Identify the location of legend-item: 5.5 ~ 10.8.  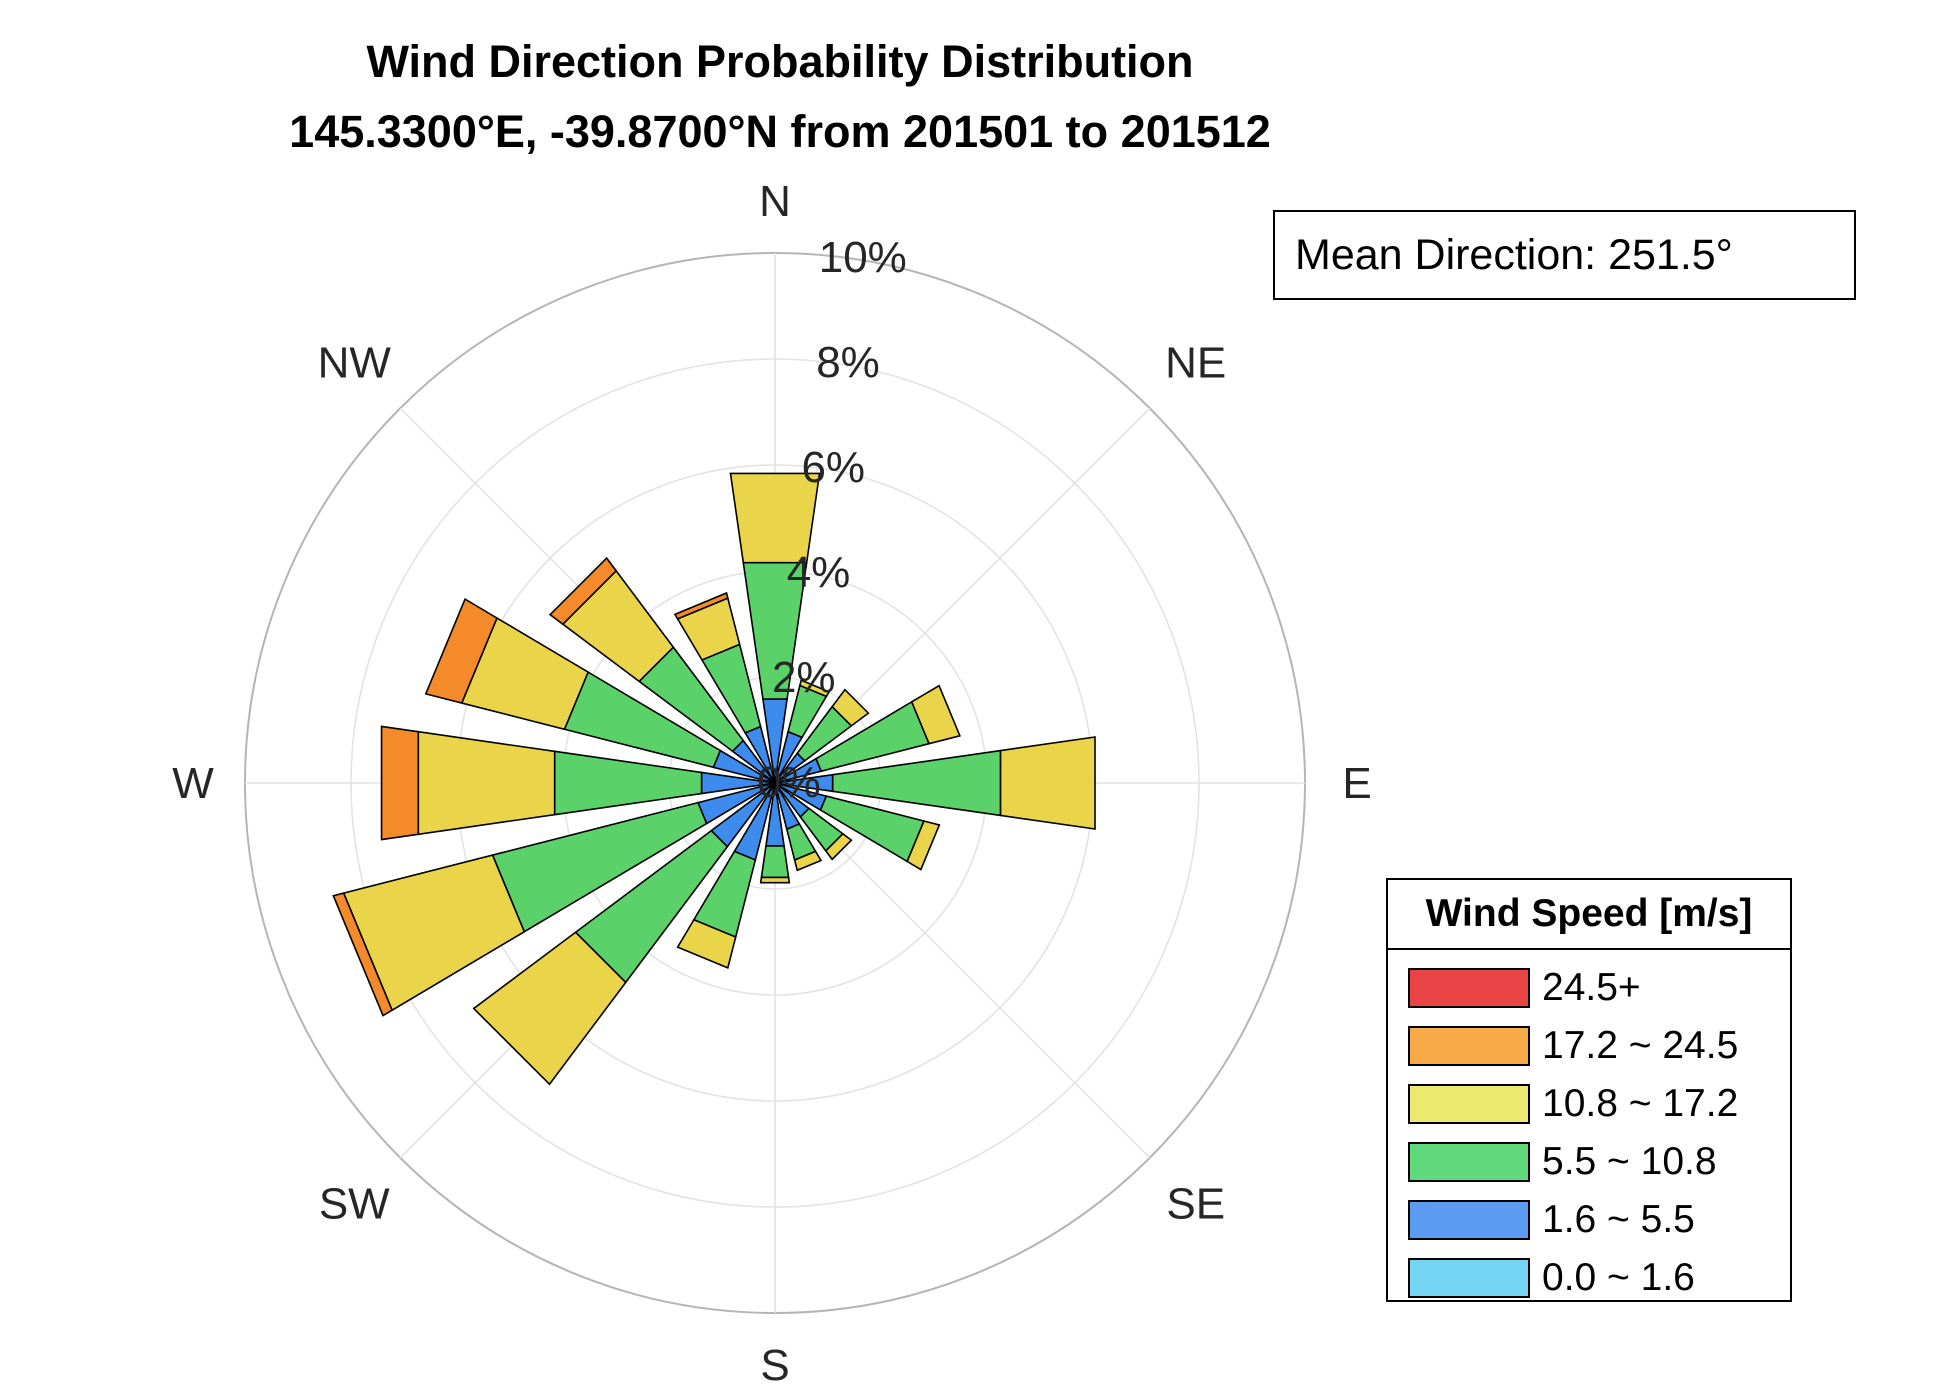
(1562, 1162).